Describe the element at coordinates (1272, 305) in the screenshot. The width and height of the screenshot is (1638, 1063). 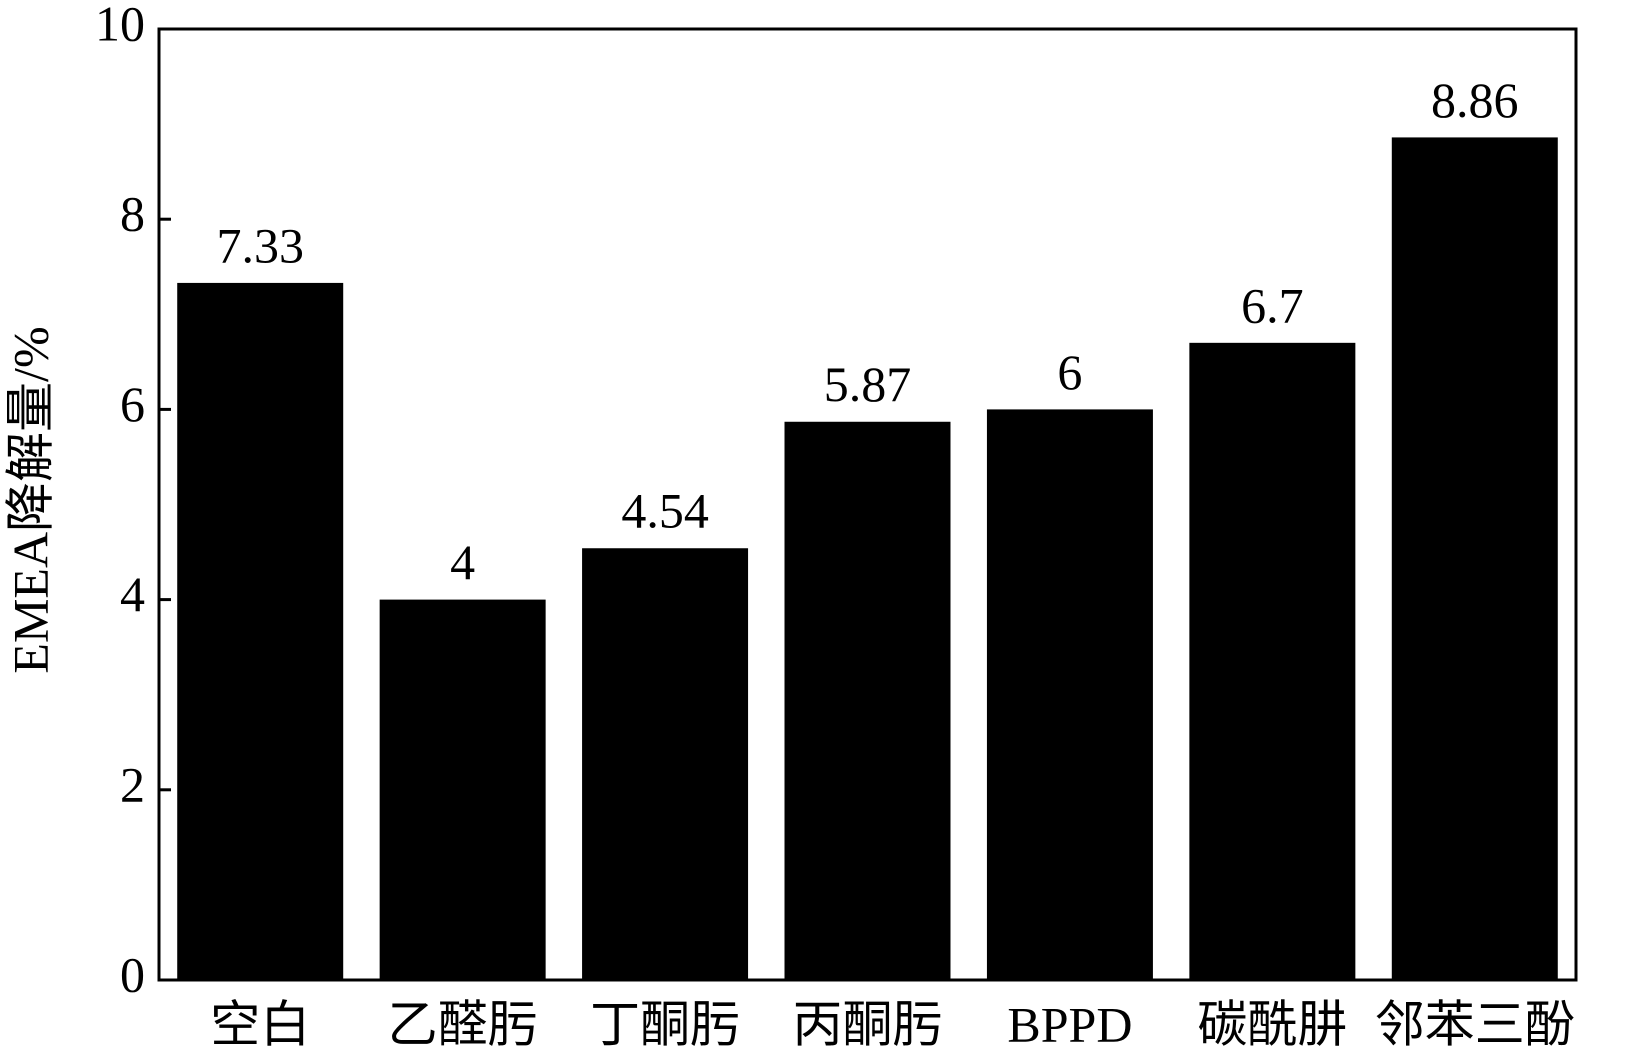
I see `value-label: 6.7` at that location.